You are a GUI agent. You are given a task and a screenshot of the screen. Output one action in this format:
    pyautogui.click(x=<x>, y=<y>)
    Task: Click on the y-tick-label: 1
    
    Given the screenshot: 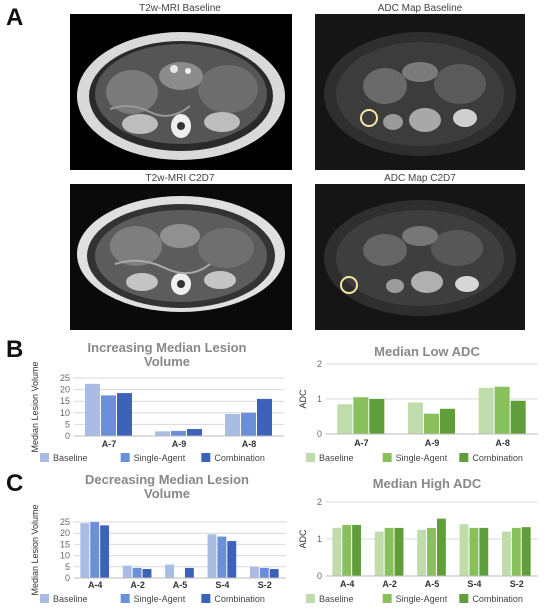 What is the action you would take?
    pyautogui.click(x=319, y=399)
    